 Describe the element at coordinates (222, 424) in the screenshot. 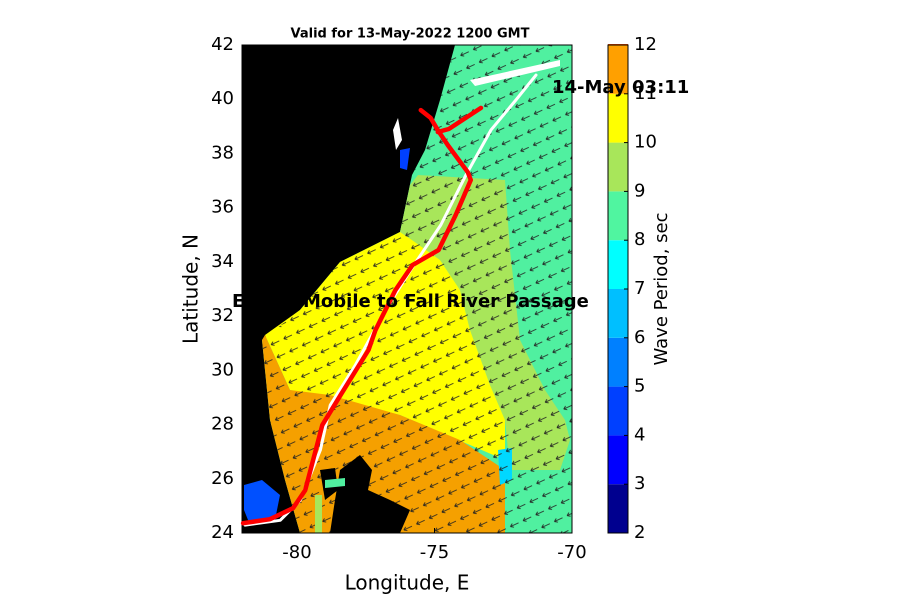

I see `y-tick-label: 28` at that location.